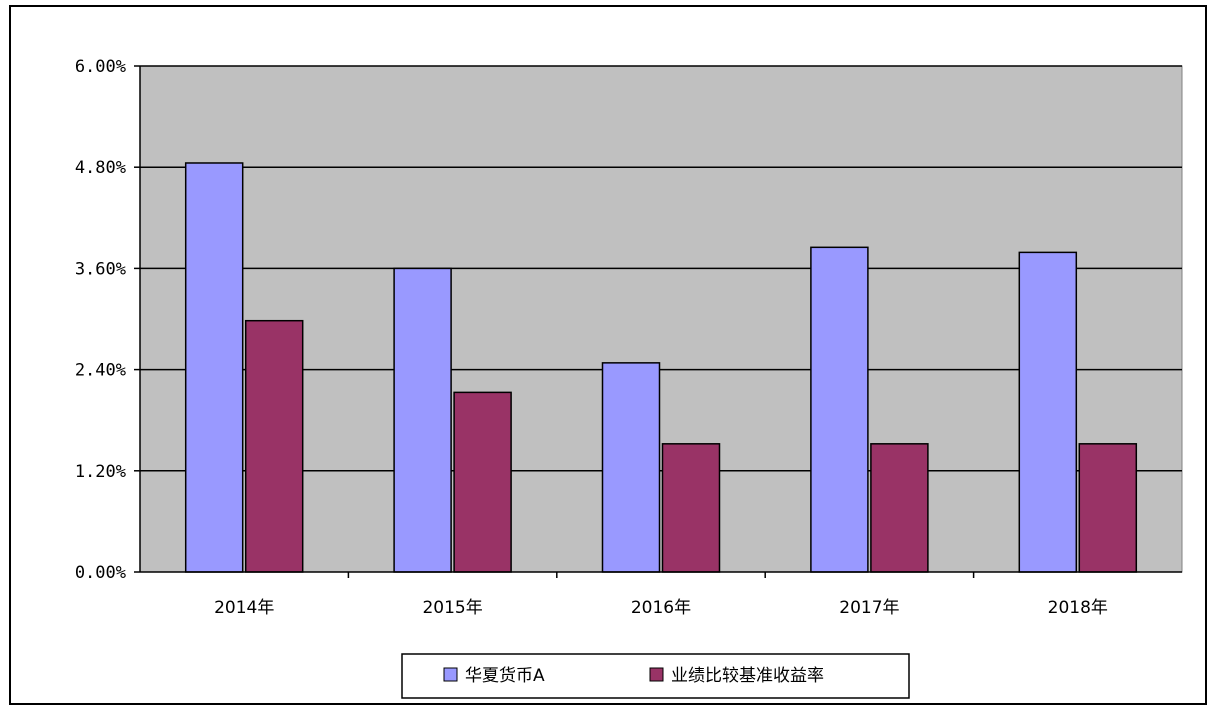  What do you see at coordinates (505, 676) in the screenshot?
I see `legend-label-series-1: 华夏货币A` at bounding box center [505, 676].